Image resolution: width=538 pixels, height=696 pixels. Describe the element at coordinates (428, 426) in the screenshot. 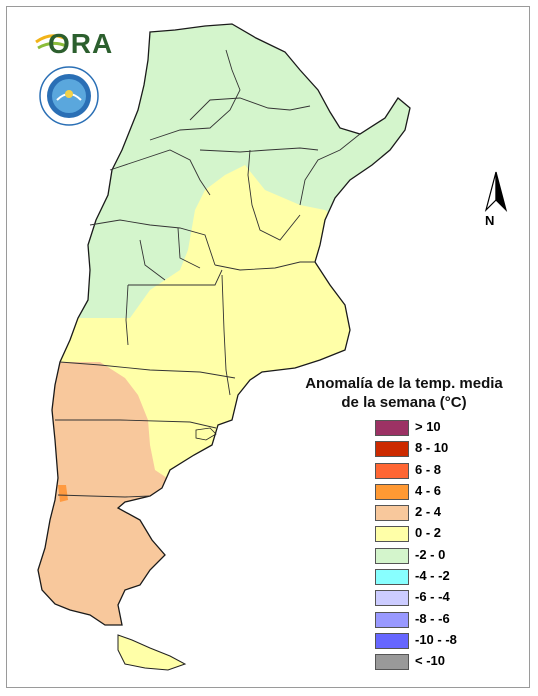

I see `legend-label: > 10` at that location.